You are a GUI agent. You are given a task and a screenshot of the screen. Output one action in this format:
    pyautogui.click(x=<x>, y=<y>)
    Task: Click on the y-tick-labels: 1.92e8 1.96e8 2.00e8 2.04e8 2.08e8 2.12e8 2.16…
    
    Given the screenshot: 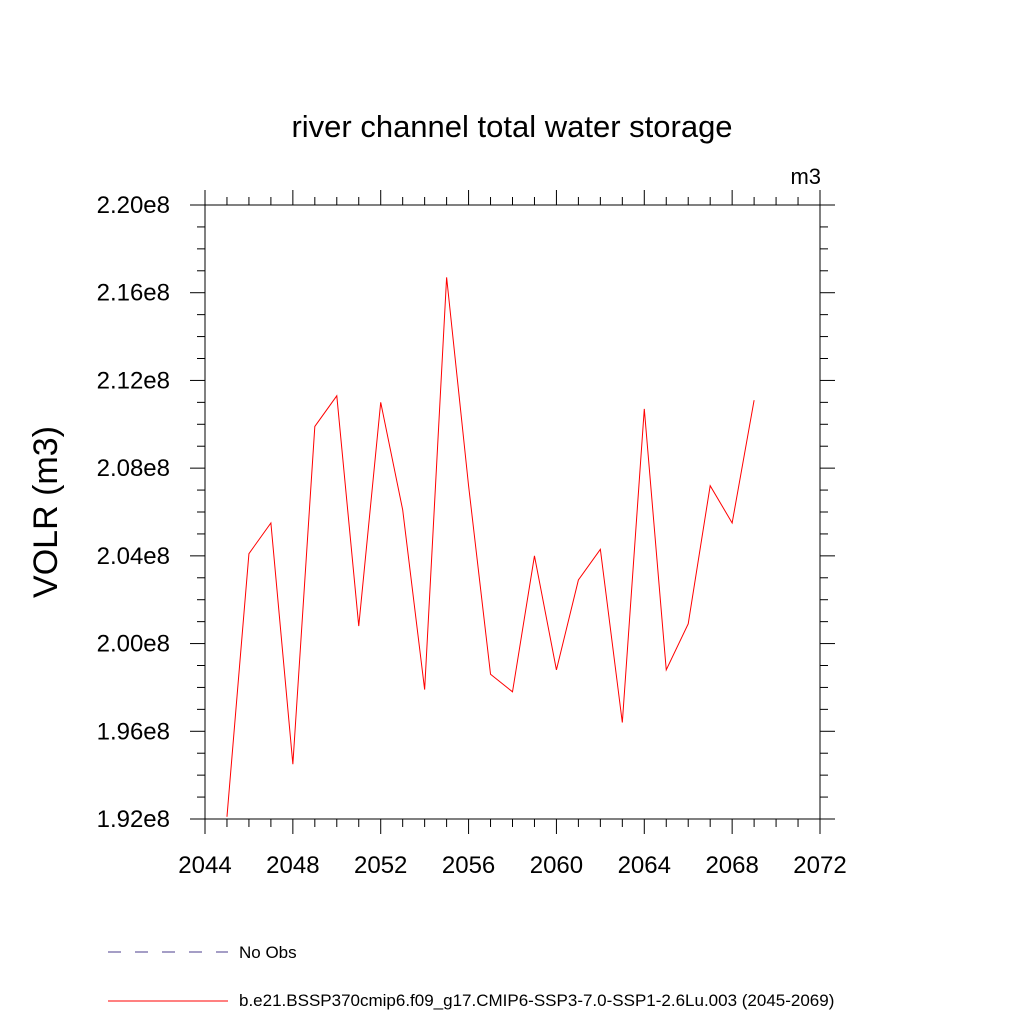 What is the action you would take?
    pyautogui.click(x=133, y=512)
    